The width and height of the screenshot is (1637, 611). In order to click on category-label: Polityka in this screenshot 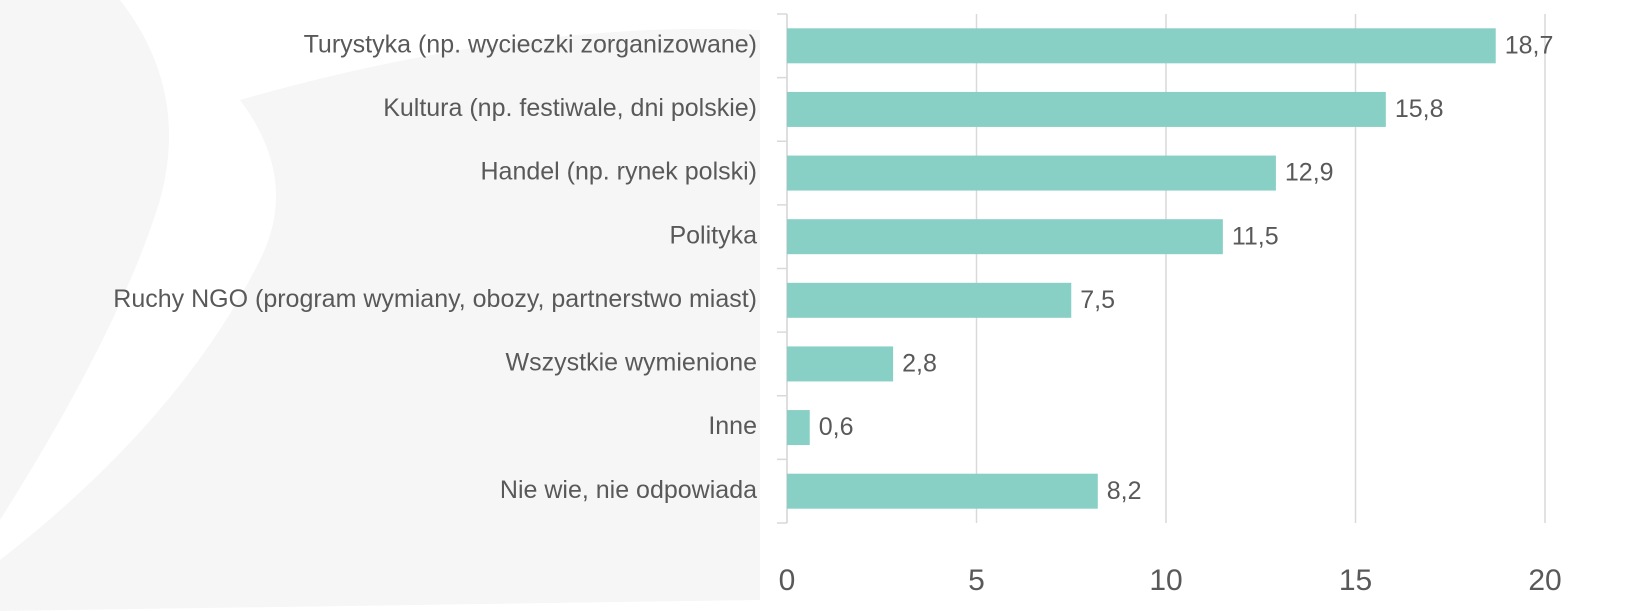, I will do `click(713, 235)`.